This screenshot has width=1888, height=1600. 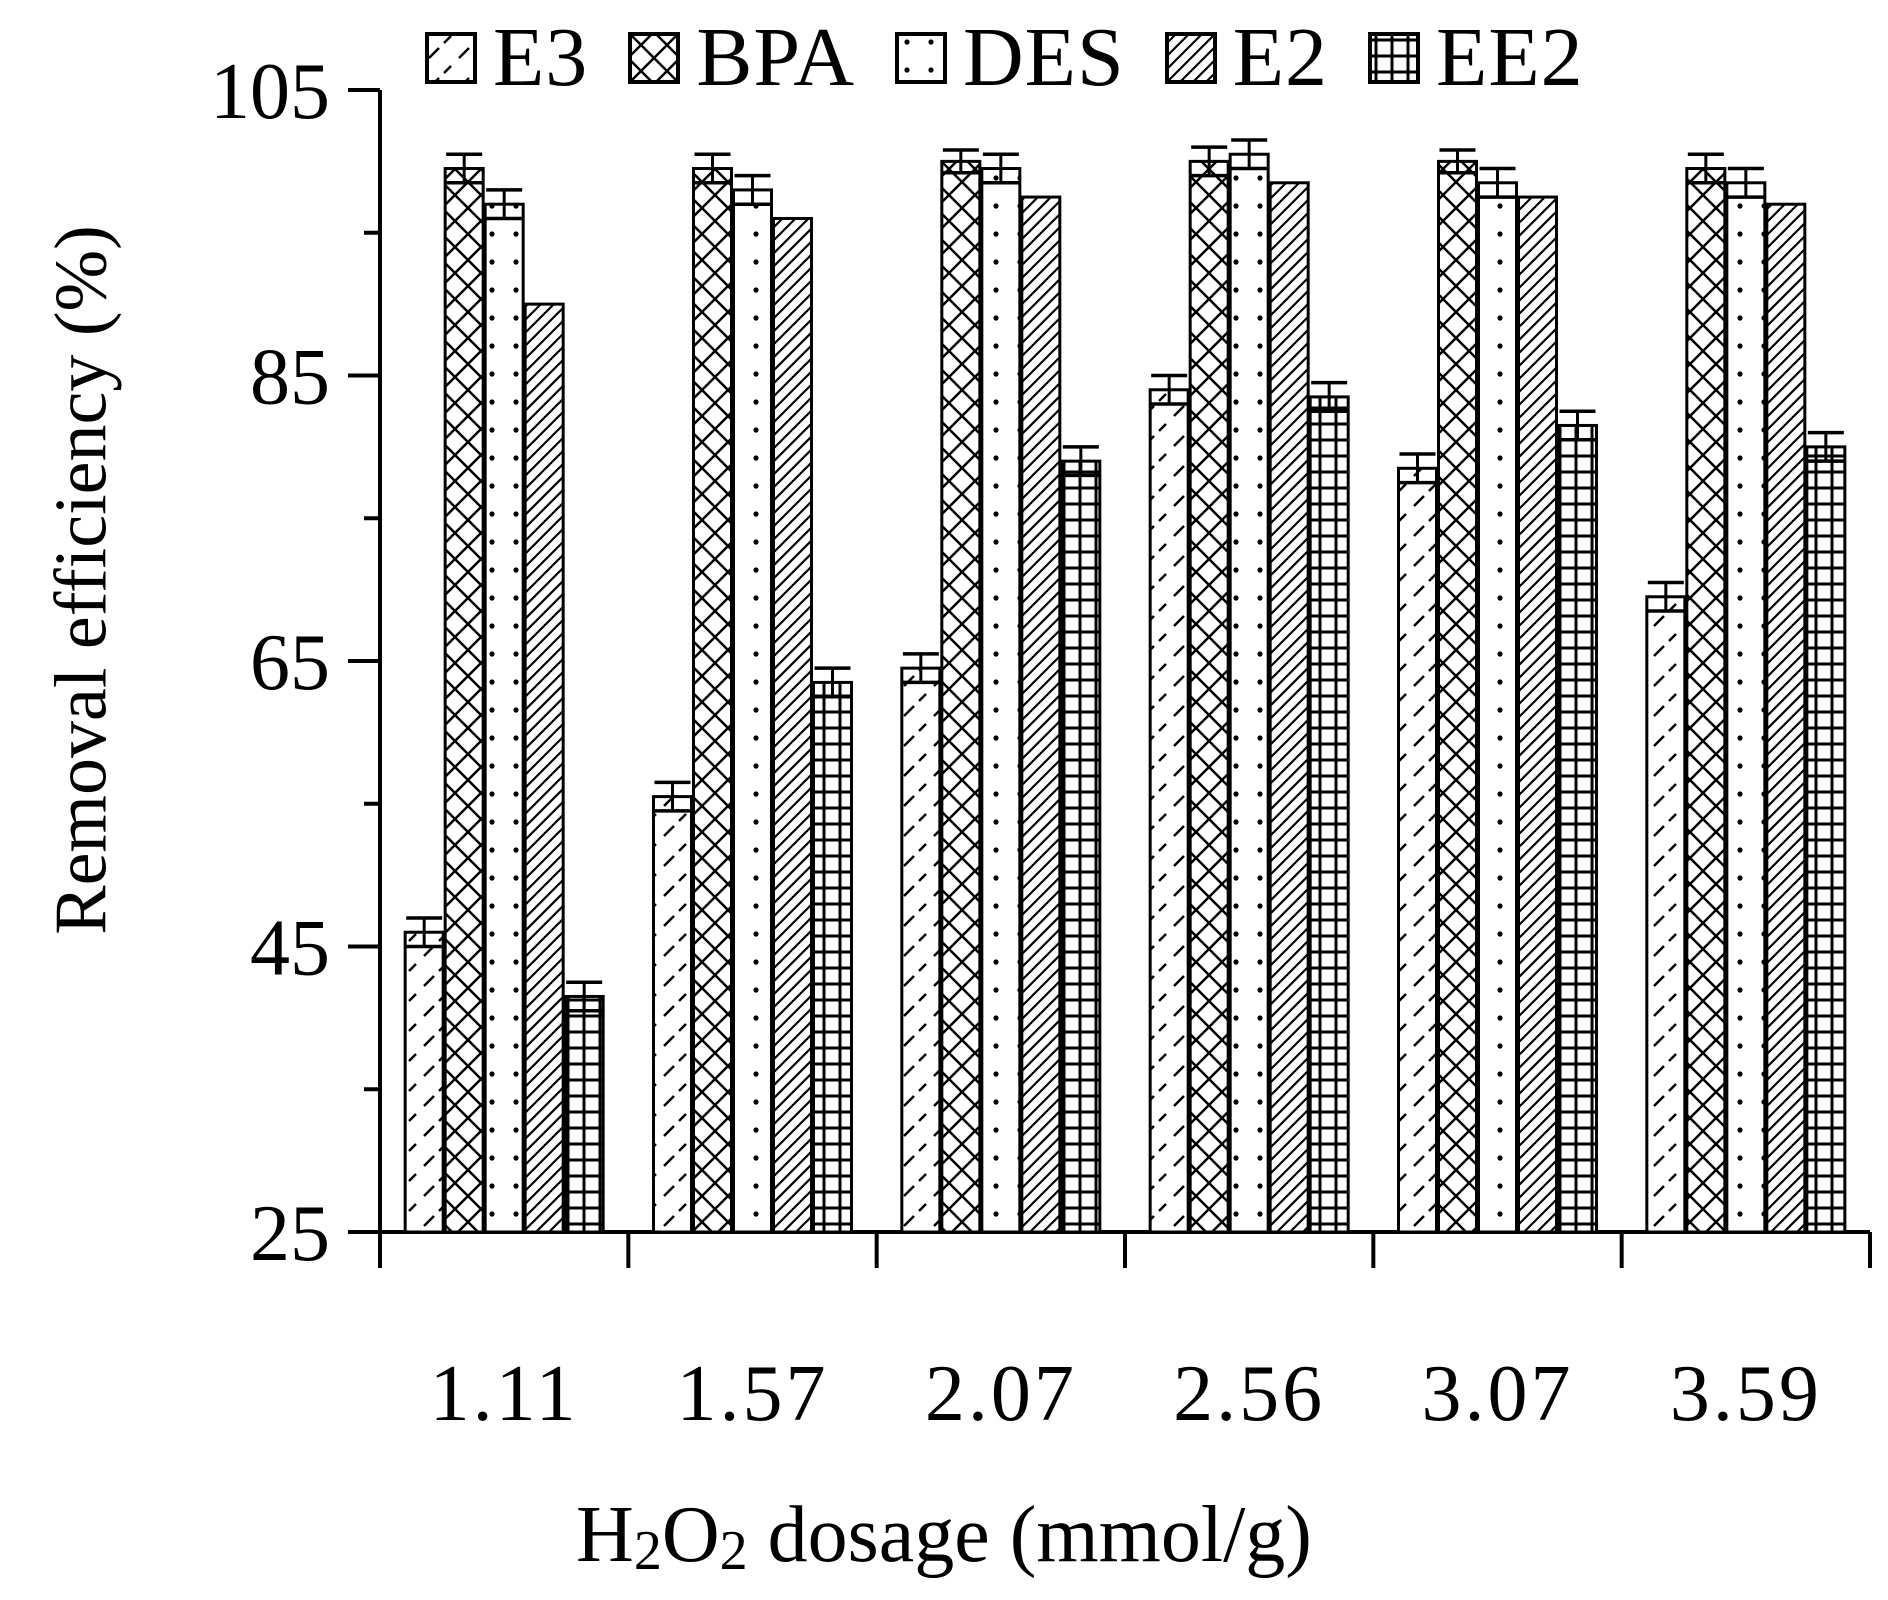 What do you see at coordinates (270, 92) in the screenshot?
I see `y-tick-label: 105` at bounding box center [270, 92].